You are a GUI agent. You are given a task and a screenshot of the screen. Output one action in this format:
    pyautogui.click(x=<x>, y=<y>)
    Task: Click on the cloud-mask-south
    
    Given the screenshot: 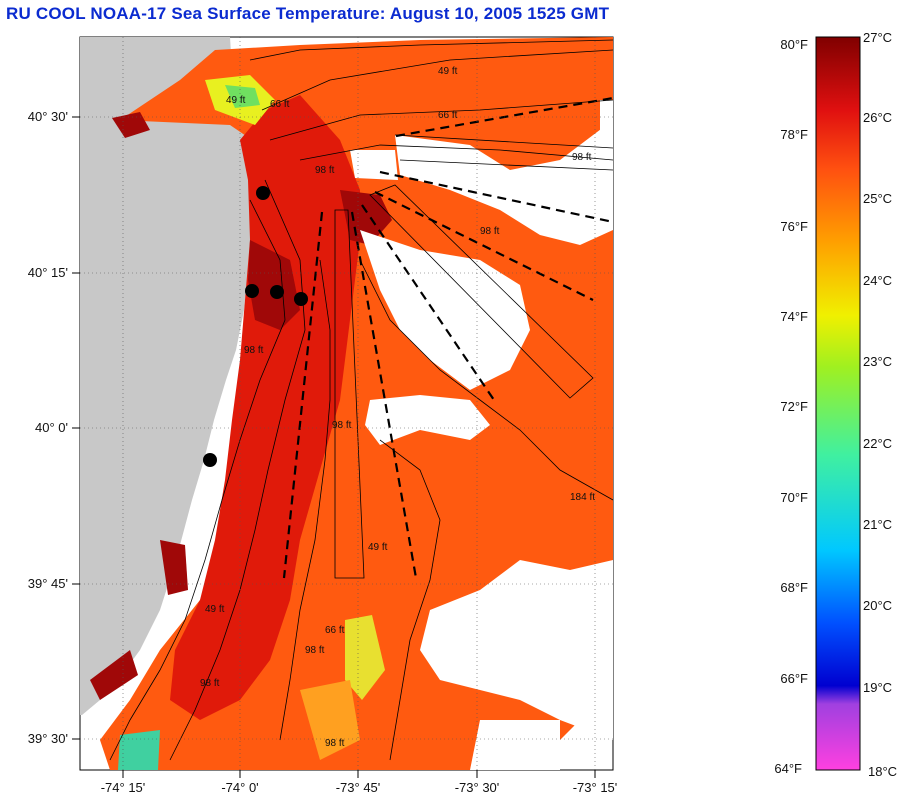 What is the action you would take?
    pyautogui.click(x=515, y=745)
    